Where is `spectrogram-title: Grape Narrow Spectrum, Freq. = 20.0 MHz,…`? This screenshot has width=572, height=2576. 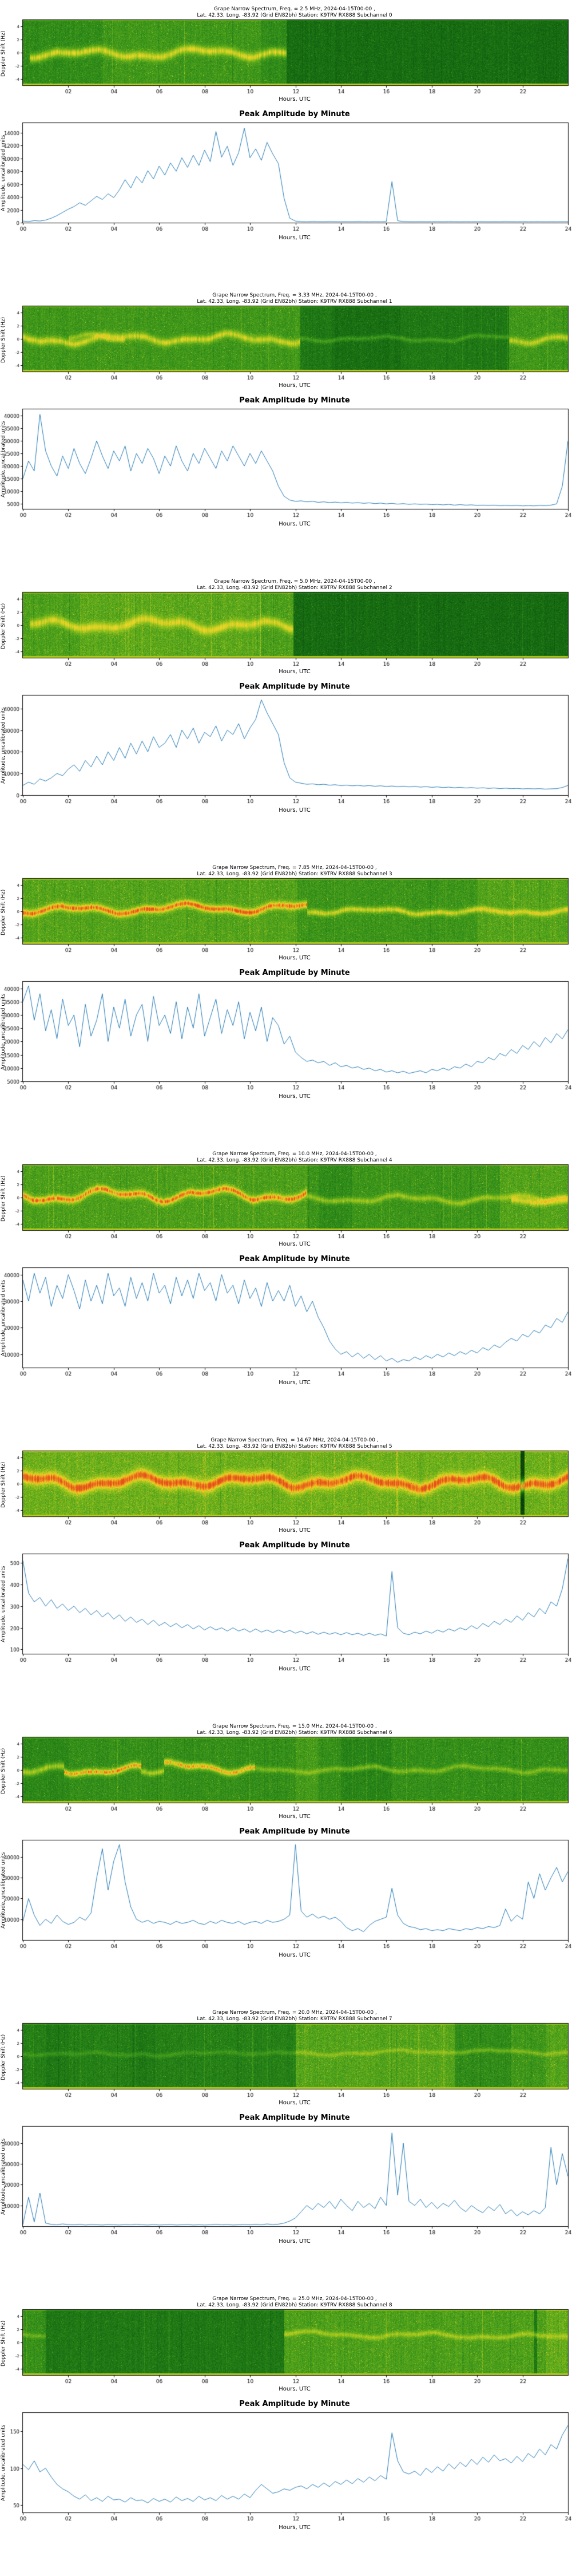 spectrogram-title: Grape Narrow Spectrum, Freq. = 20.0 MHz,… is located at coordinates (294, 2013).